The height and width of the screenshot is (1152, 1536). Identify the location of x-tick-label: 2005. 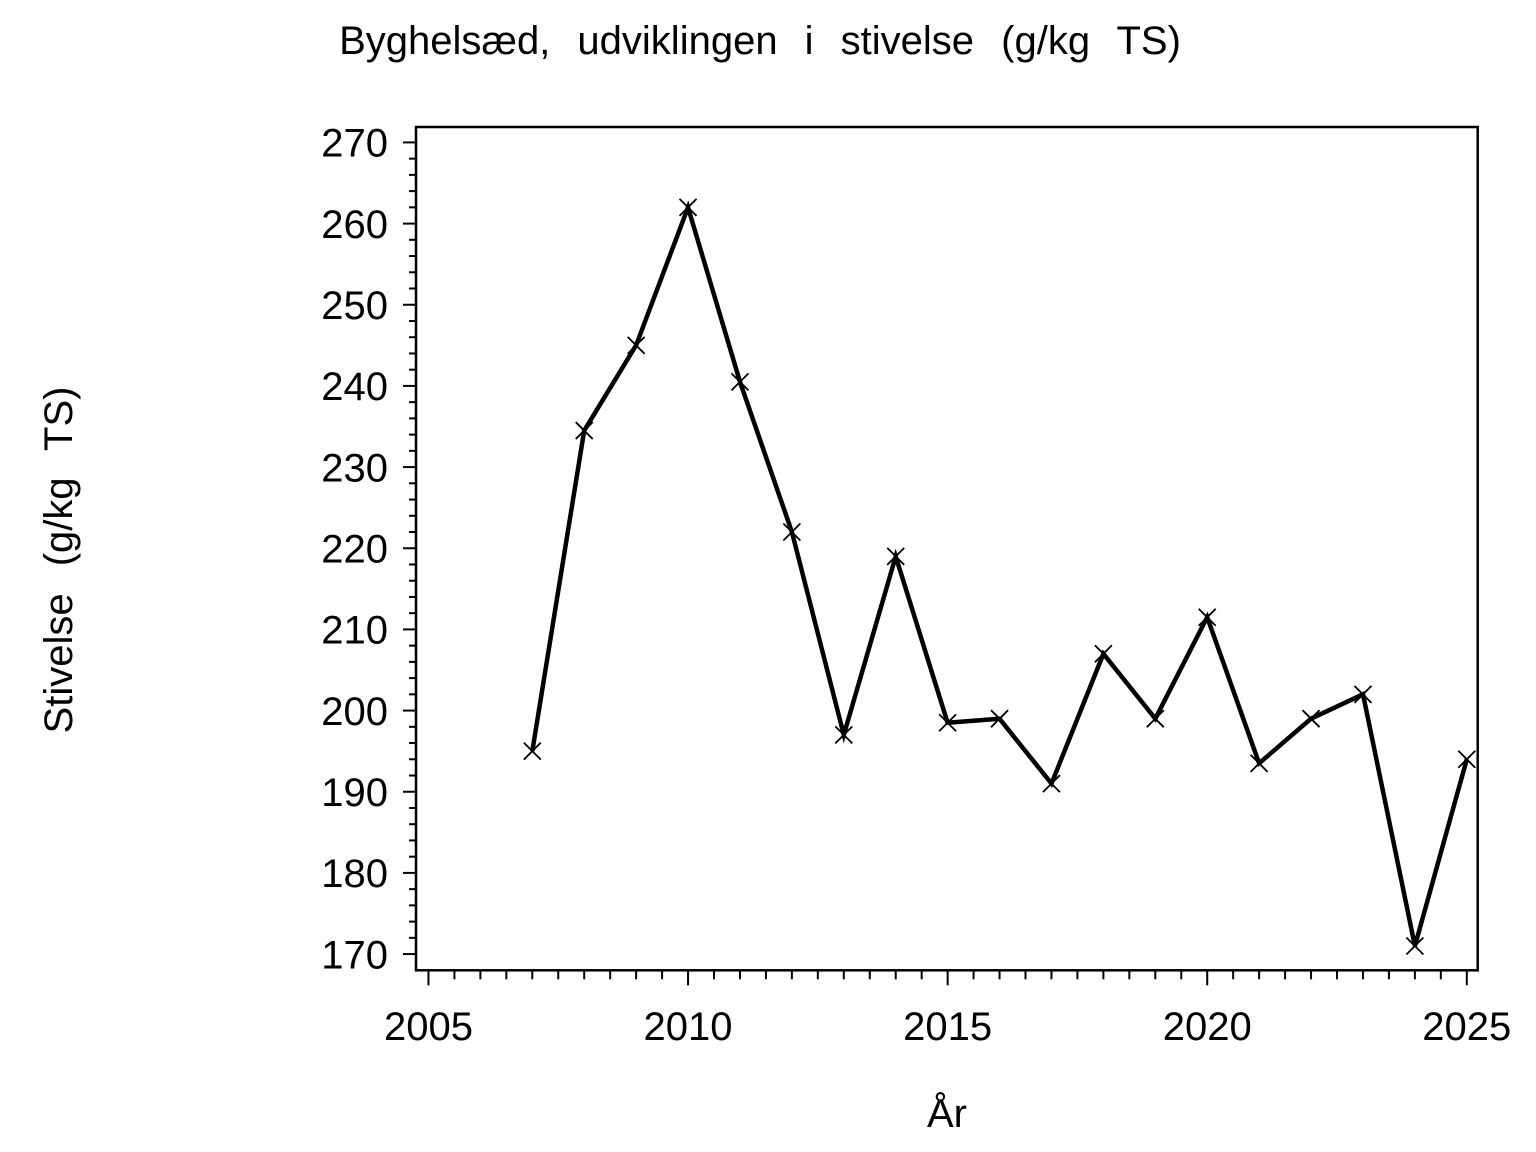
(428, 1027).